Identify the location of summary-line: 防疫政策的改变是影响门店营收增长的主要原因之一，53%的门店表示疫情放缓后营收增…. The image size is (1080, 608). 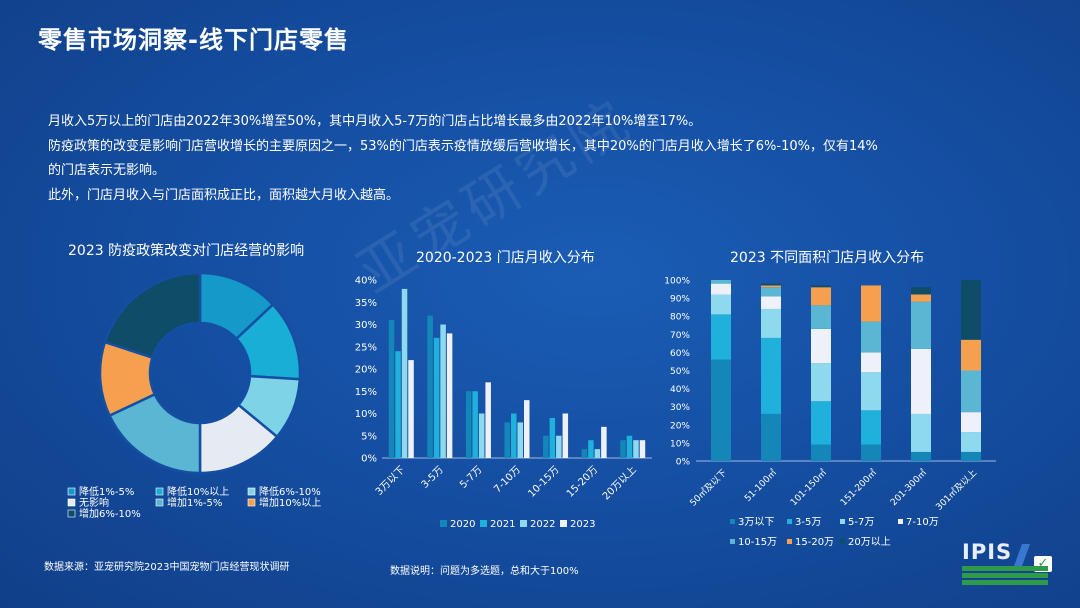
(463, 146).